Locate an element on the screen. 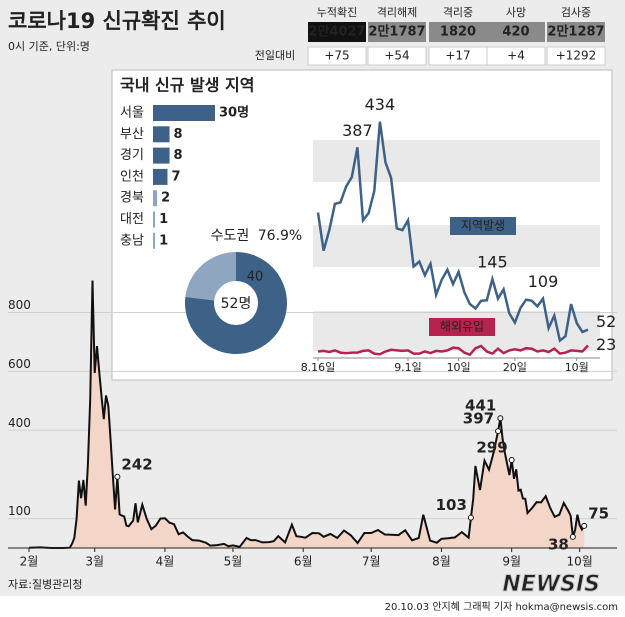 This screenshot has height=617, width=625. donut-hole is located at coordinates (236, 303).